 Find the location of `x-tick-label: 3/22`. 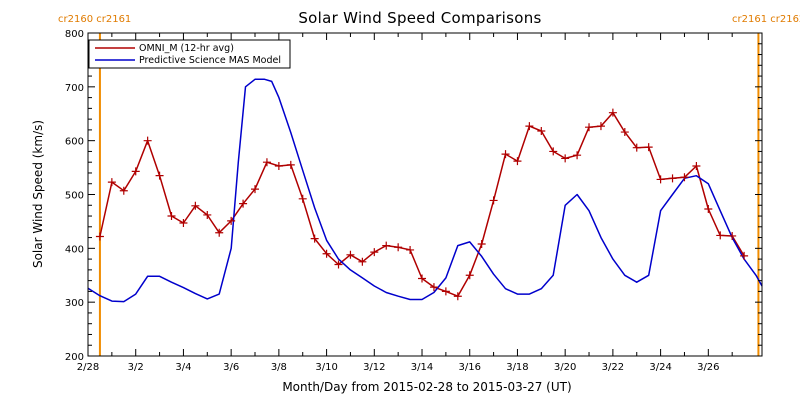

x-tick-label: 3/22 is located at coordinates (613, 367).